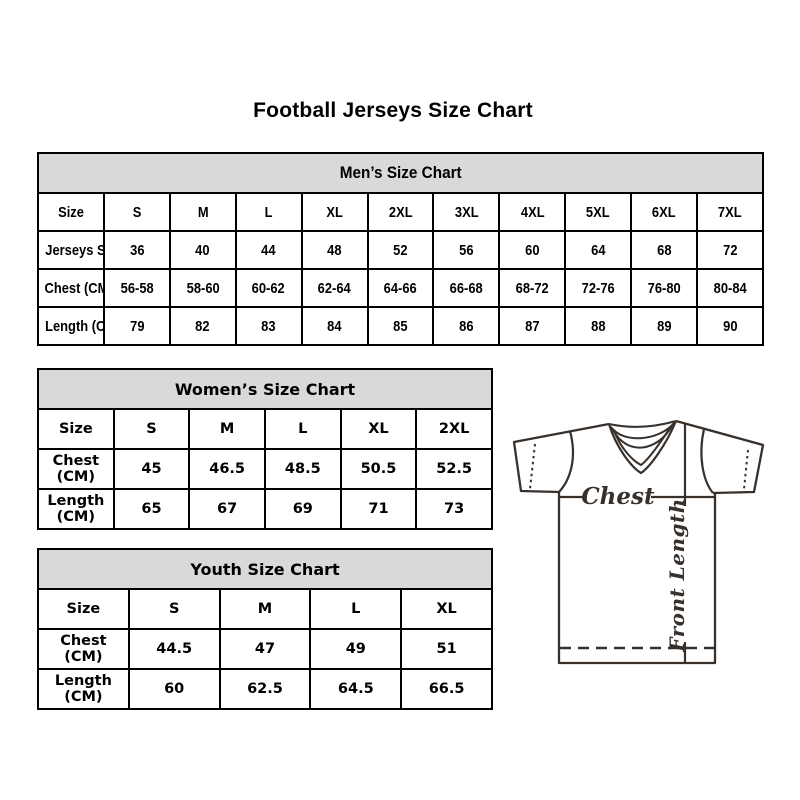 The width and height of the screenshot is (800, 800). Describe the element at coordinates (202, 326) in the screenshot. I see `value-cell: 82` at that location.